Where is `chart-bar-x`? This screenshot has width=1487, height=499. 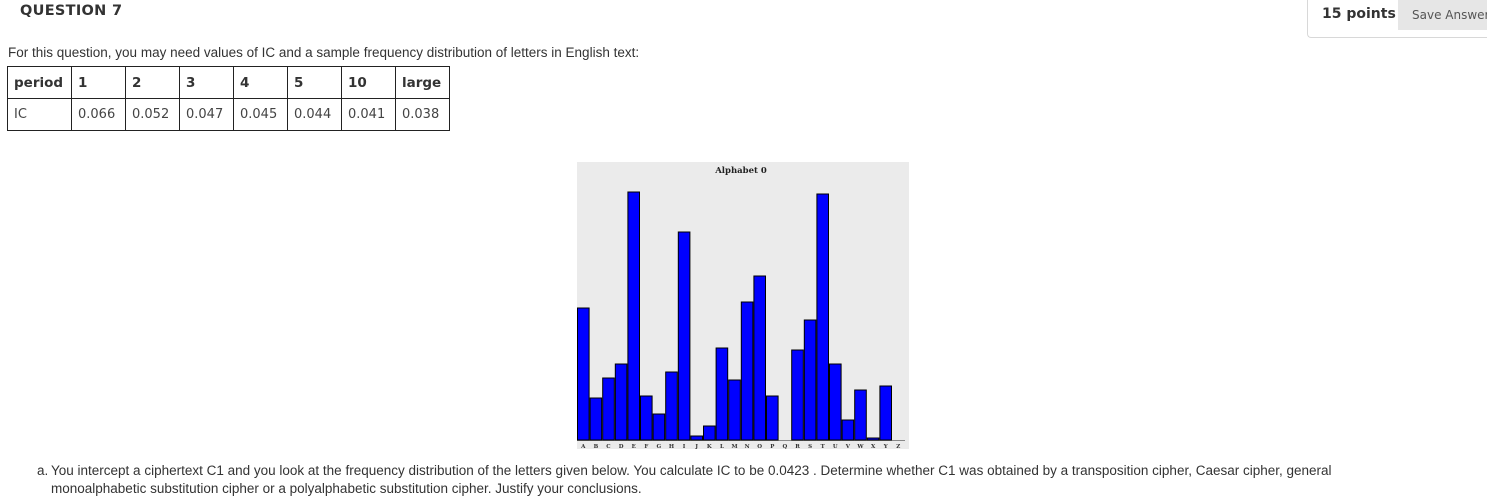
chart-bar-x is located at coordinates (873, 439).